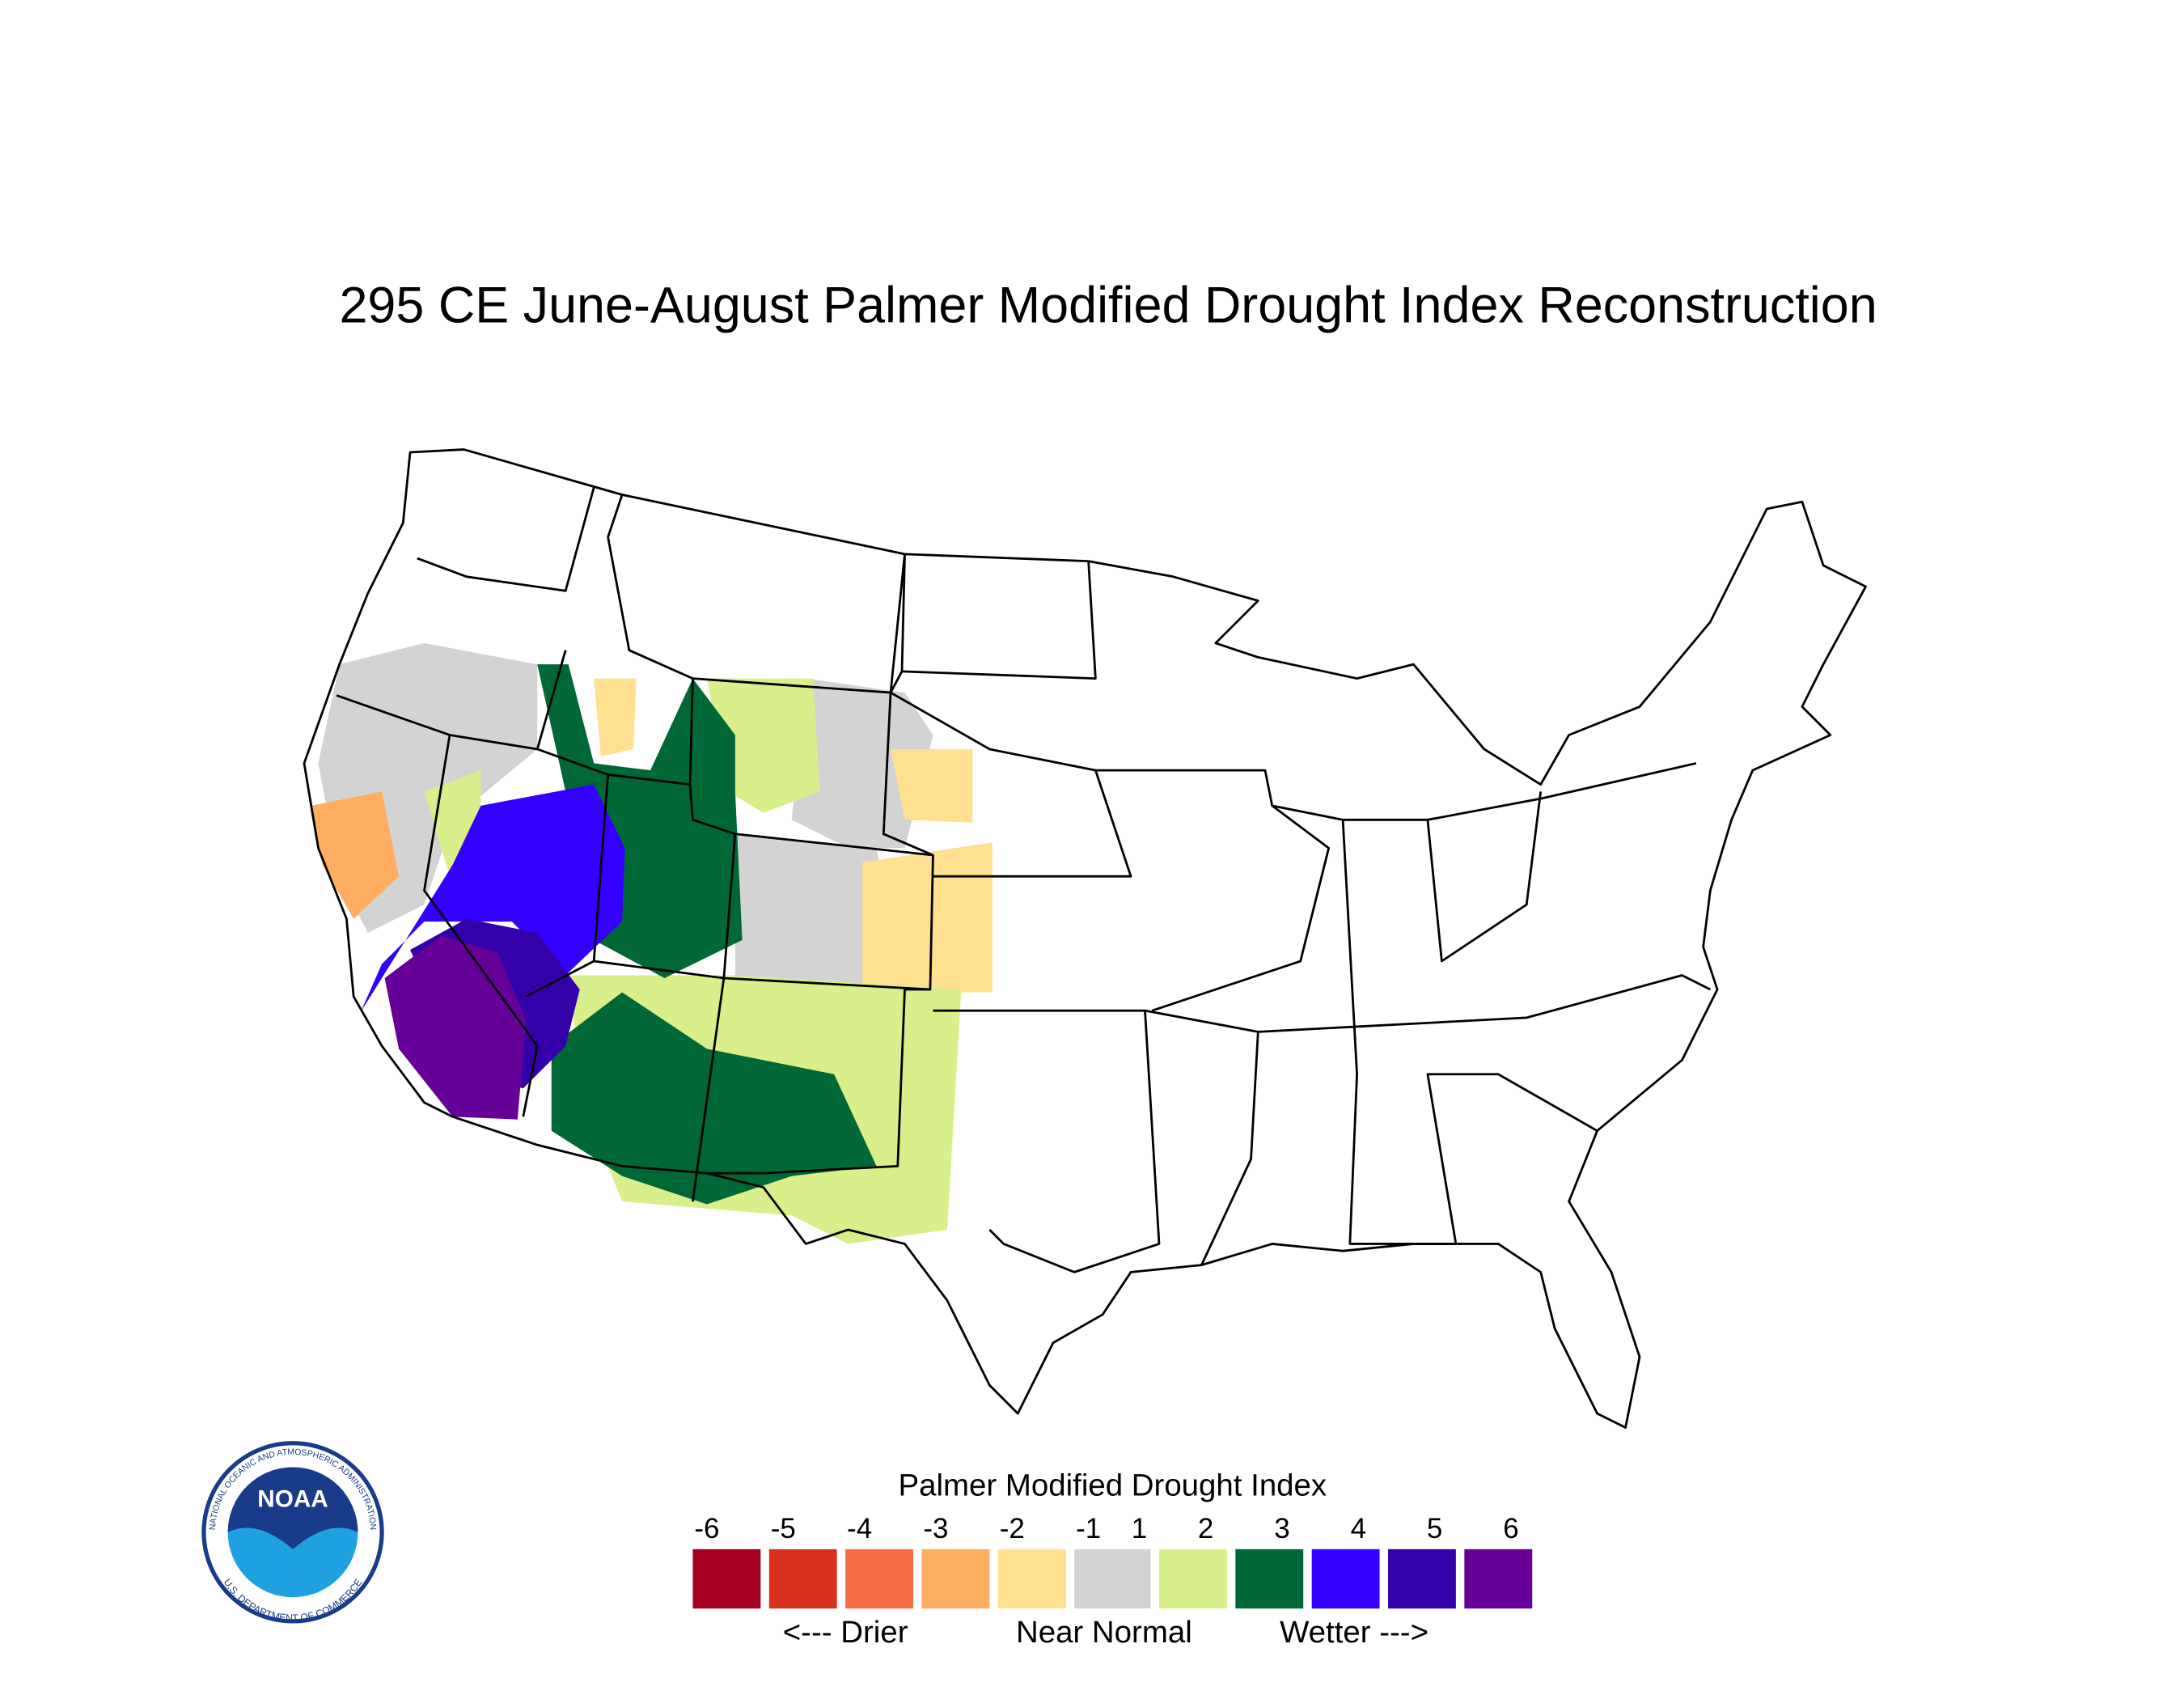 The width and height of the screenshot is (2184, 1699). I want to click on legend-label: 3, so click(1281, 1528).